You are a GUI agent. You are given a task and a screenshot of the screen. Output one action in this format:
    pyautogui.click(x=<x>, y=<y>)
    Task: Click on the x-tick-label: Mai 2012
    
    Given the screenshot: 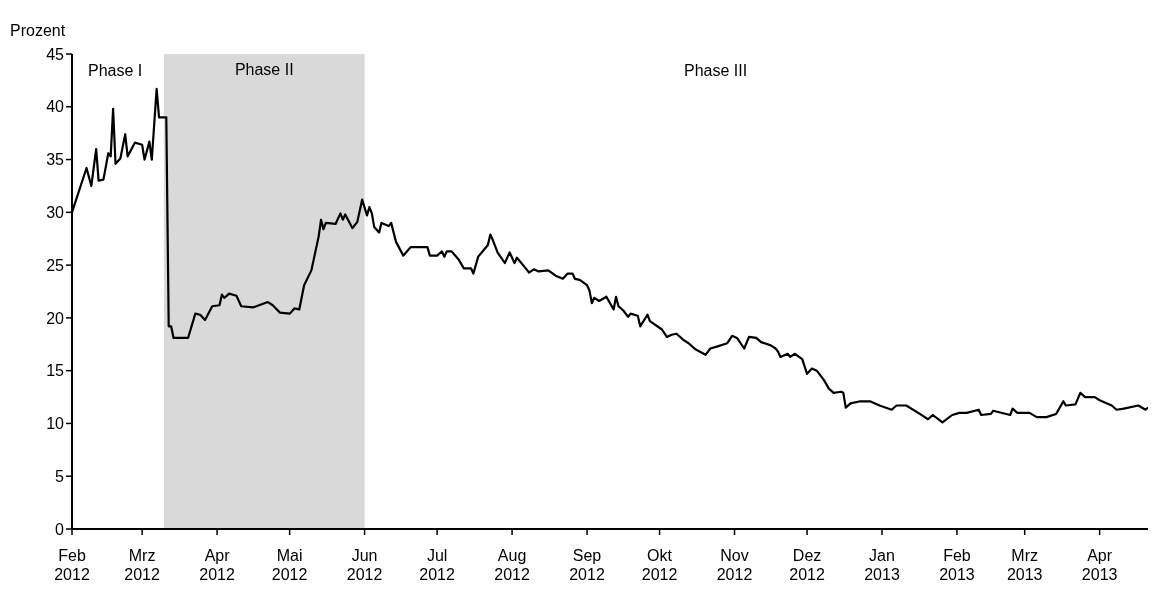 What is the action you would take?
    pyautogui.click(x=289, y=565)
    